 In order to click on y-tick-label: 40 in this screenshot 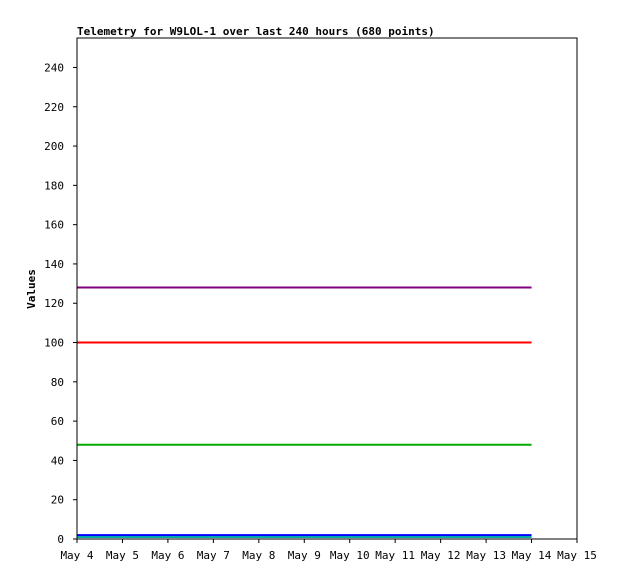, I will do `click(57, 460)`.